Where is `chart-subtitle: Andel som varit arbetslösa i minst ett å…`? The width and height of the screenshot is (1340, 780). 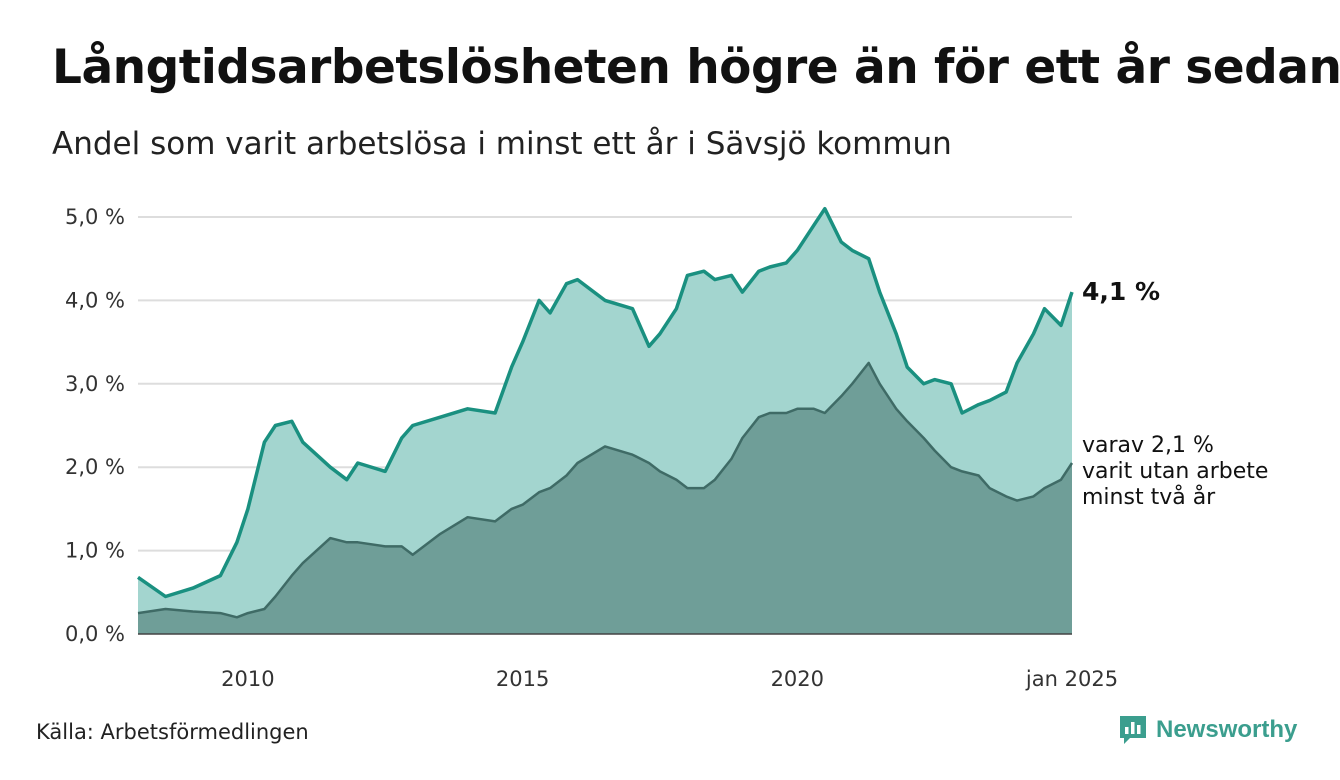
chart-subtitle: Andel som varit arbetslösa i minst ett å… is located at coordinates (502, 144).